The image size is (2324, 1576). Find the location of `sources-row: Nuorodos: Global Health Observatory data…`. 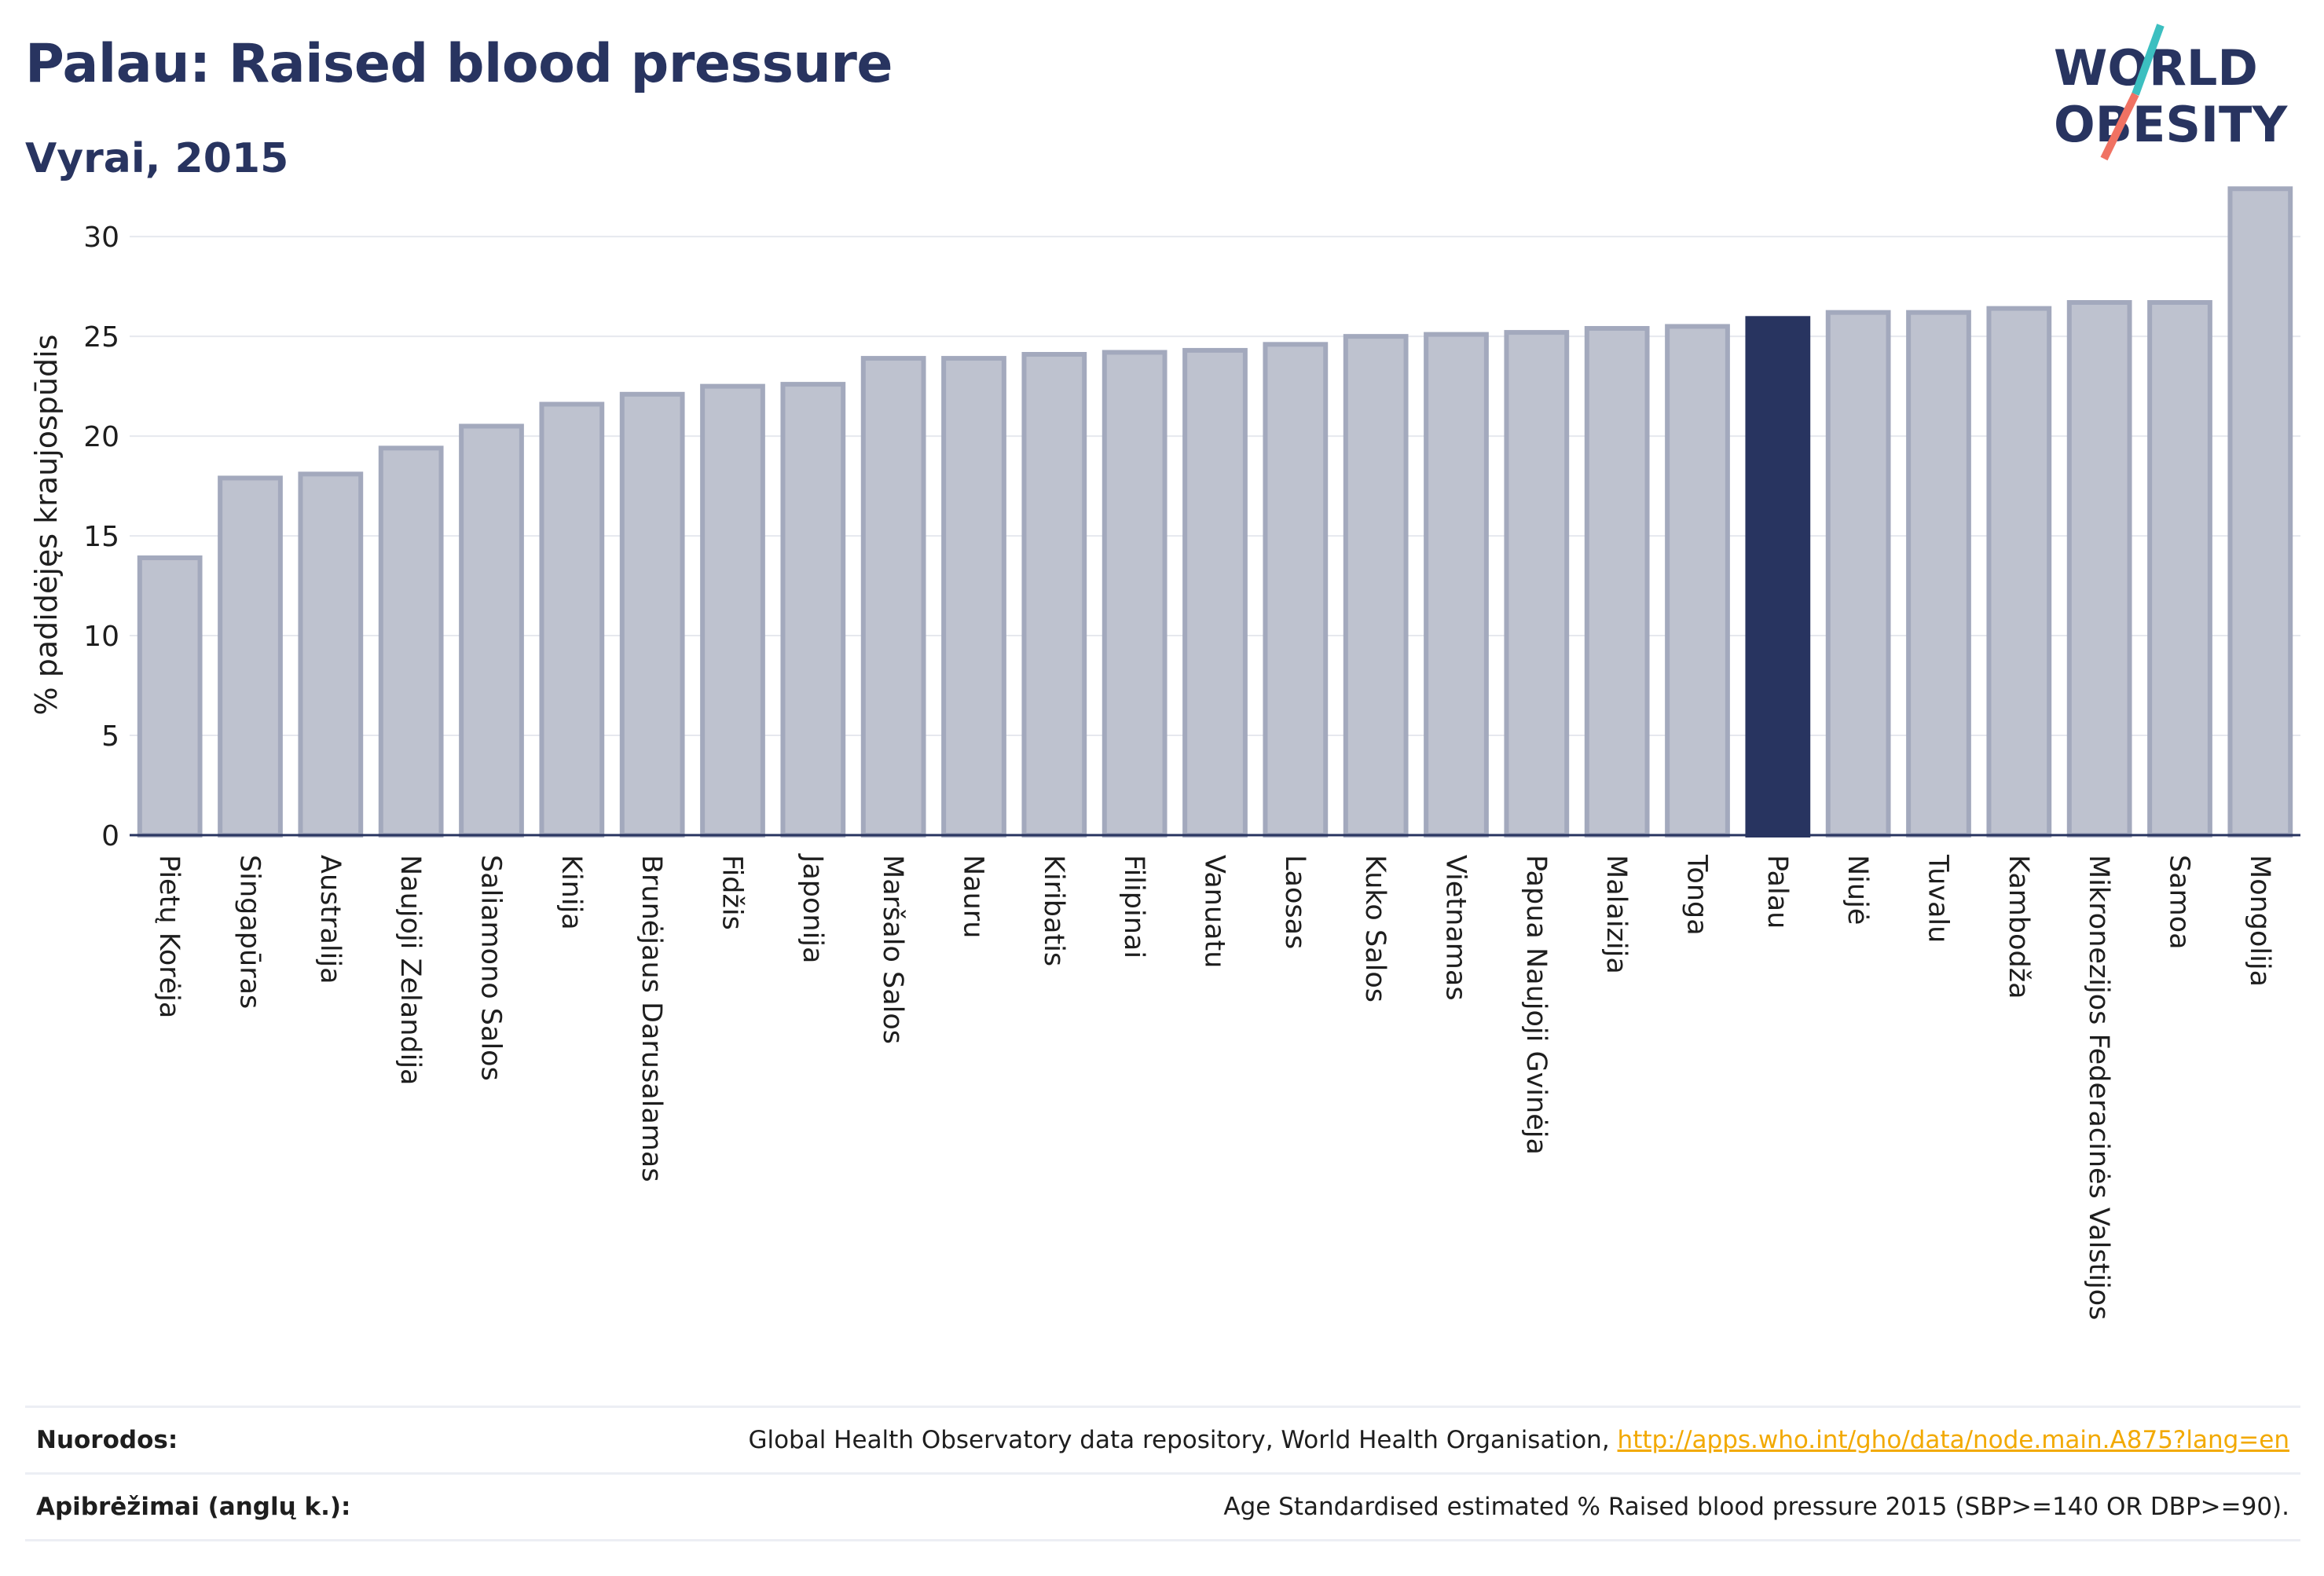

sources-row: Nuorodos: Global Health Observatory data… is located at coordinates (1162, 1439).